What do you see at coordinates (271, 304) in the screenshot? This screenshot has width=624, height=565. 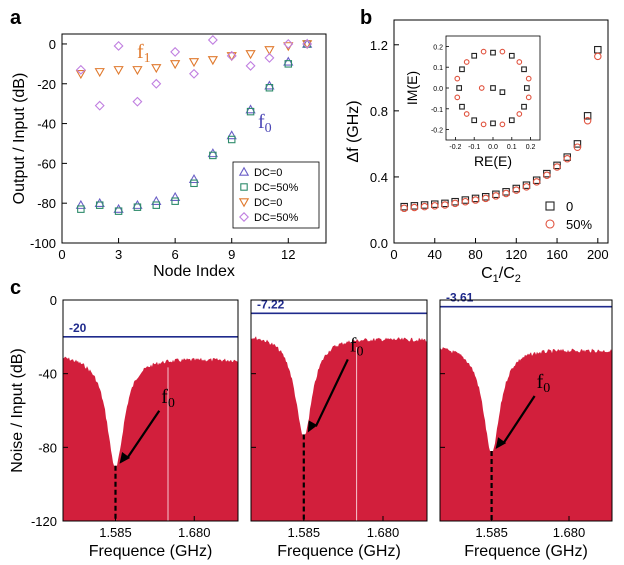 I see `threshold-label: -7.22` at bounding box center [271, 304].